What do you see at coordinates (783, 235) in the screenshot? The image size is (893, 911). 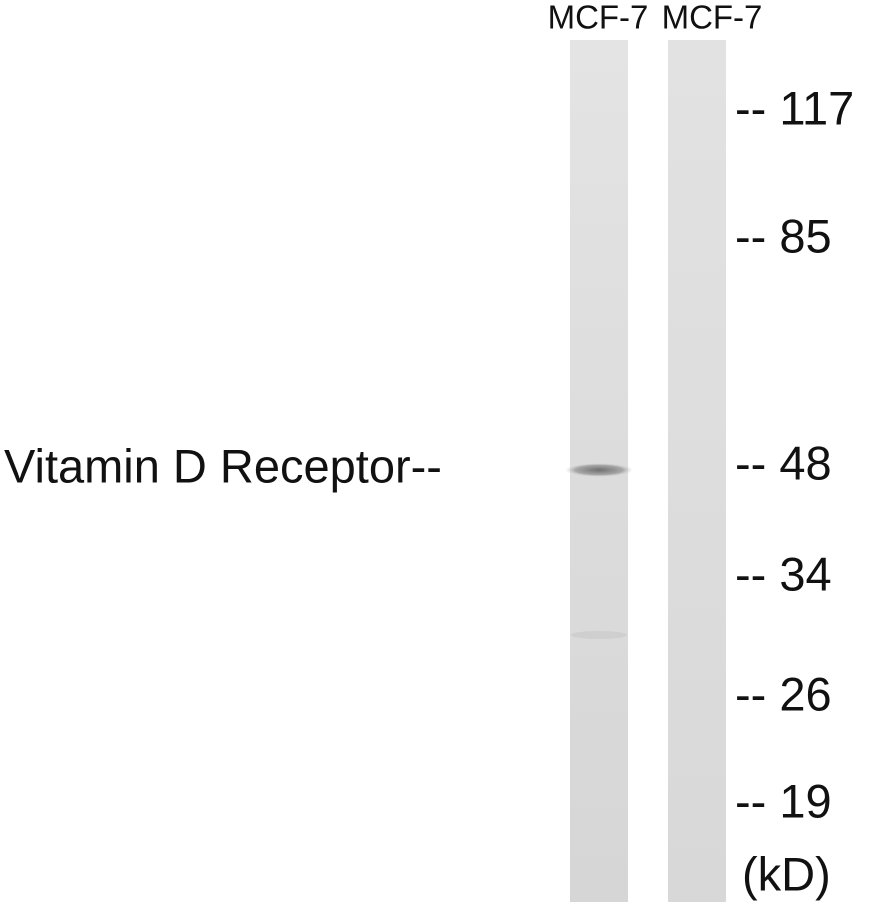 I see `marker-label: -- 85` at bounding box center [783, 235].